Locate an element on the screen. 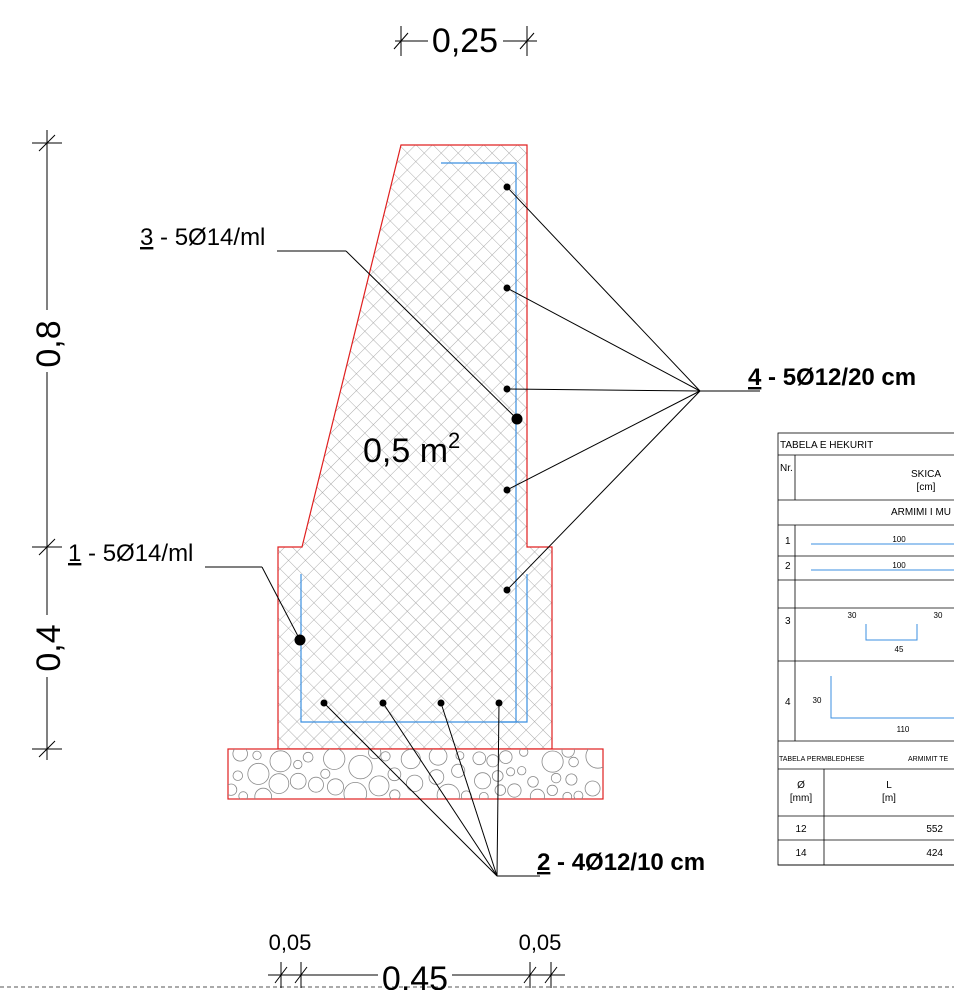  row-4-dim-a: 30 is located at coordinates (817, 700).